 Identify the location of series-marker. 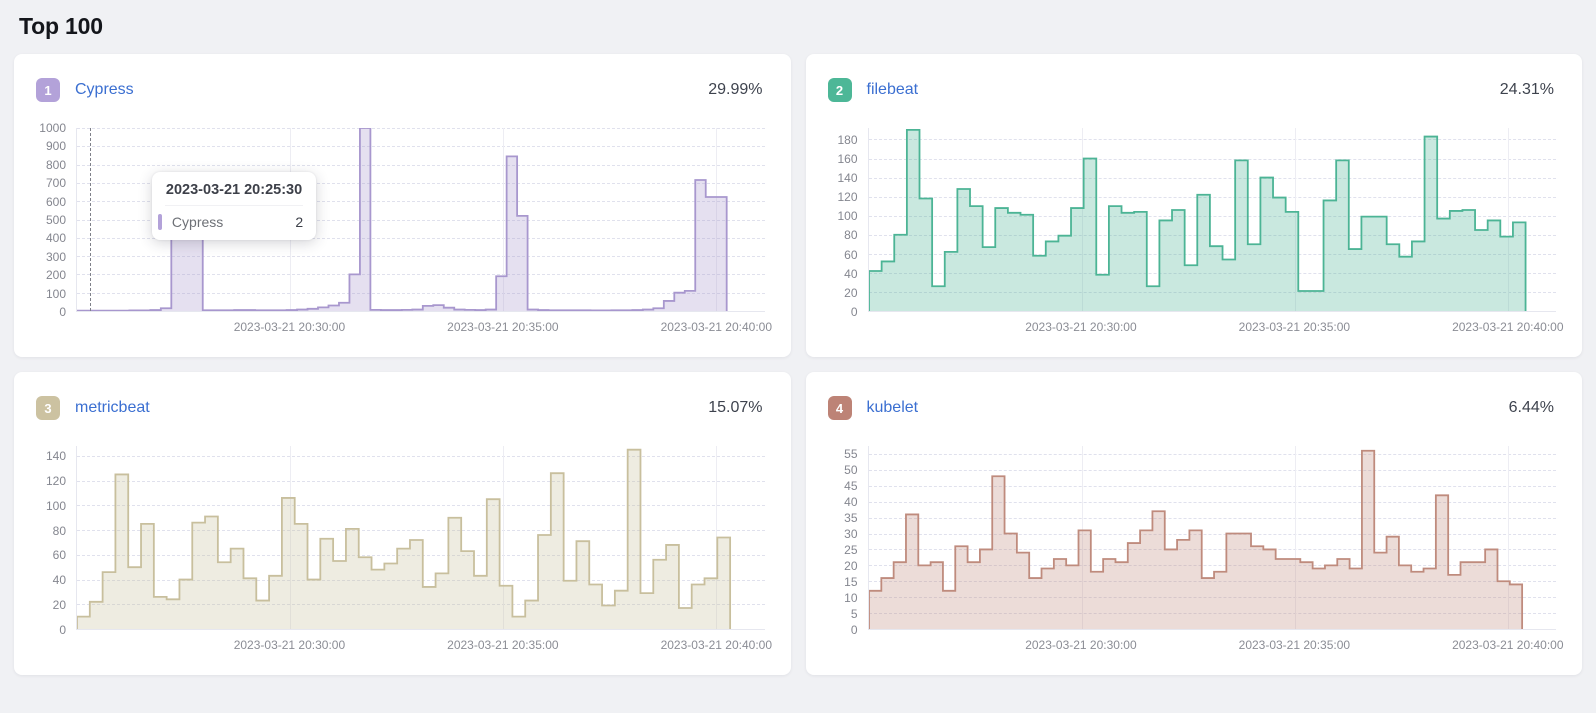
(159, 221).